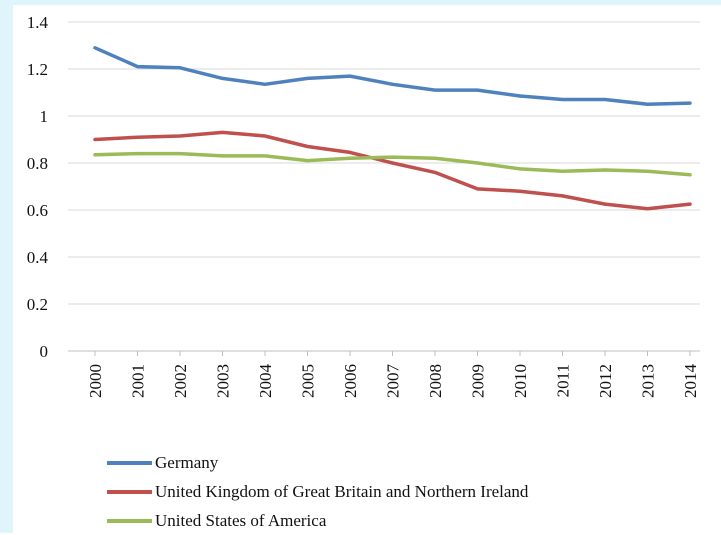 The width and height of the screenshot is (721, 535). Describe the element at coordinates (223, 381) in the screenshot. I see `x-tick-label: 2003` at that location.